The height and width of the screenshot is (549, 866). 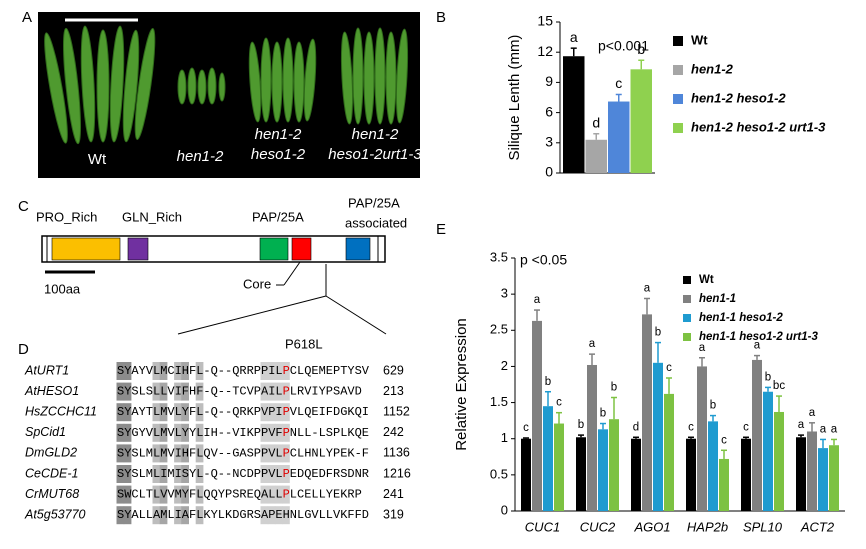 I want to click on significance-letter: d, so click(x=596, y=122).